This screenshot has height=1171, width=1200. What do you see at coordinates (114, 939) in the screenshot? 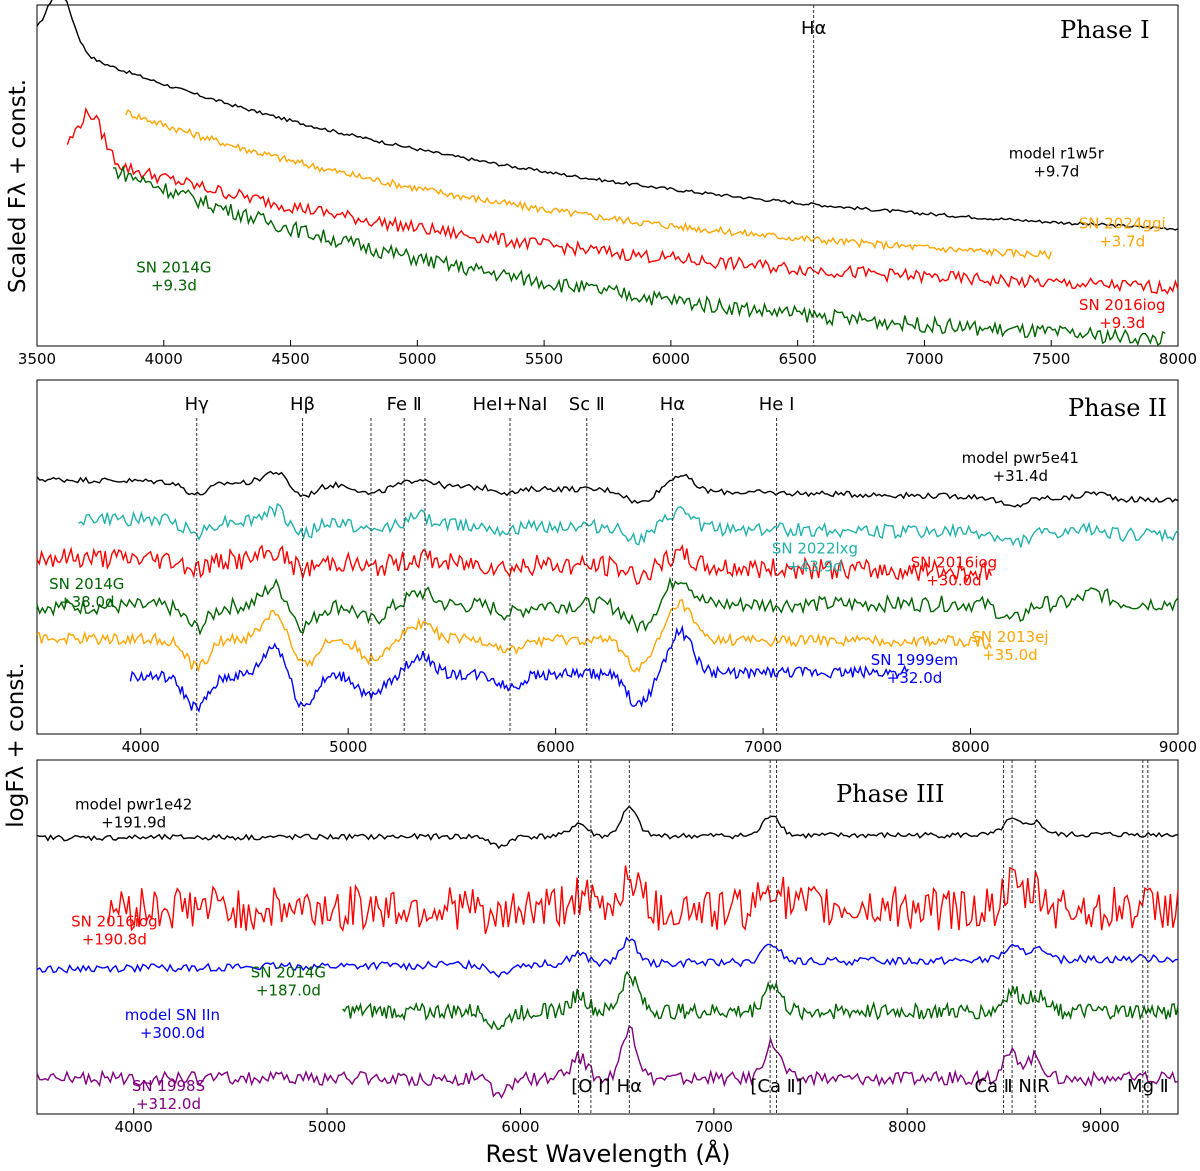
I see `series-phase-label: +190.8d` at bounding box center [114, 939].